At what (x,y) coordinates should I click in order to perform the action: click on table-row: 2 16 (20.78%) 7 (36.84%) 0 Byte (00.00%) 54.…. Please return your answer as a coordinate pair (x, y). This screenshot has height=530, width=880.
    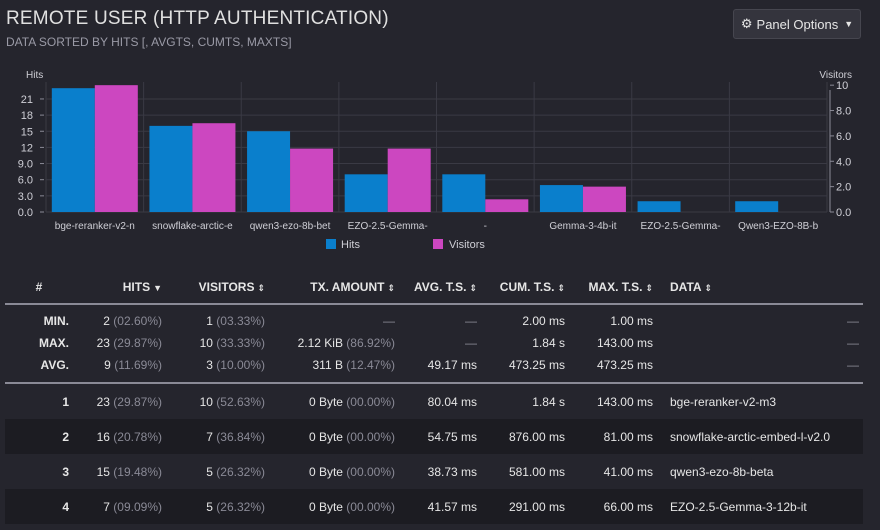
    Looking at the image, I should click on (434, 436).